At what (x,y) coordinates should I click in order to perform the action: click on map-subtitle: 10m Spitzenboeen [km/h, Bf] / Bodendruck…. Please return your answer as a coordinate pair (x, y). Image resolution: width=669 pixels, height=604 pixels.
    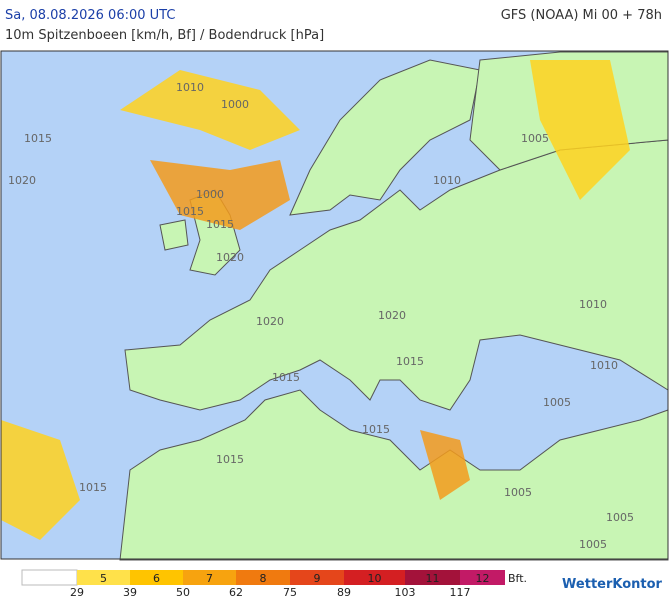
    Looking at the image, I should click on (164, 35).